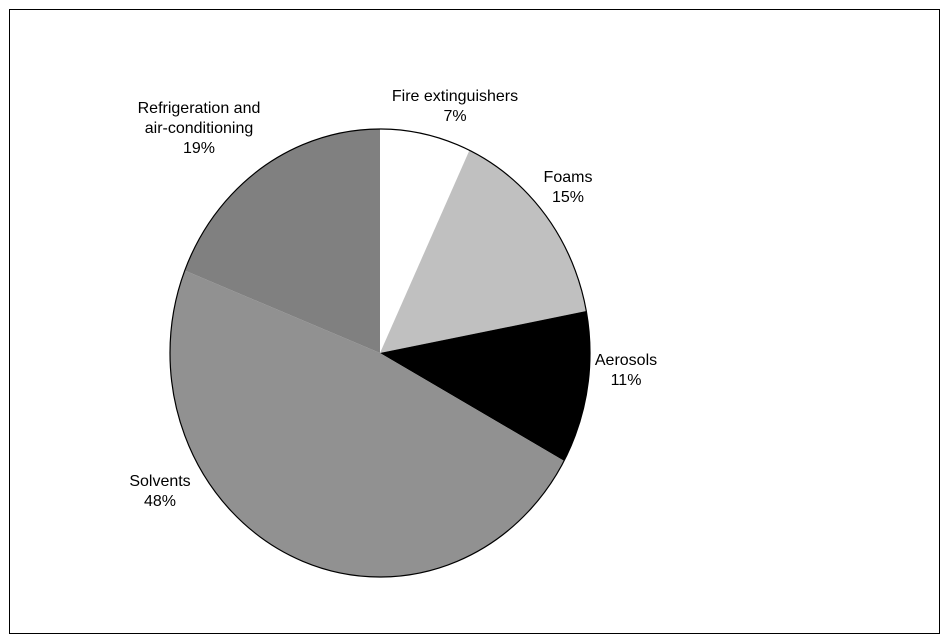  What do you see at coordinates (568, 177) in the screenshot?
I see `data-label-foams-name: Foams` at bounding box center [568, 177].